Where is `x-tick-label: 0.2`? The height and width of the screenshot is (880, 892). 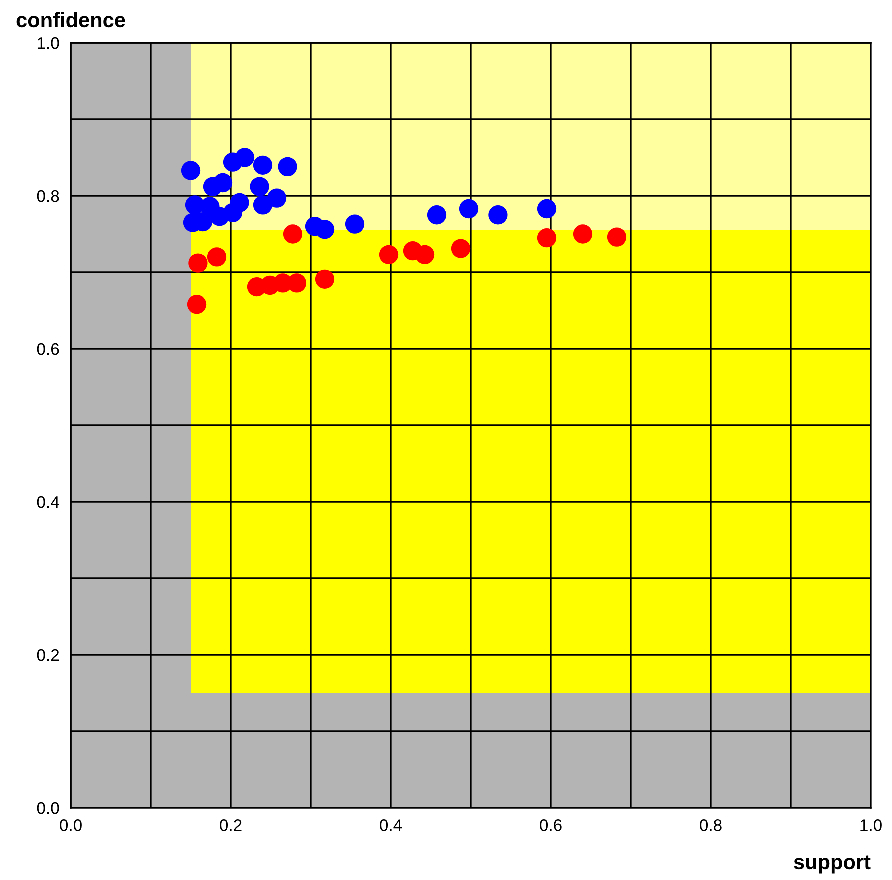 x-tick-label: 0.2 is located at coordinates (231, 826).